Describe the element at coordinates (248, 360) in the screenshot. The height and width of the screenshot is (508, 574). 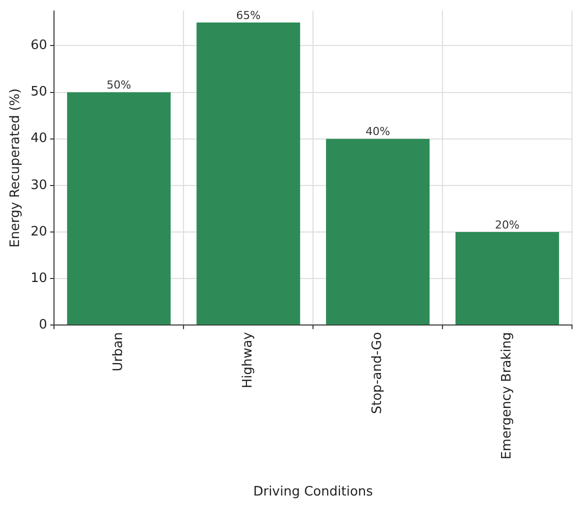
I see `x-tick-label: Highway` at that location.